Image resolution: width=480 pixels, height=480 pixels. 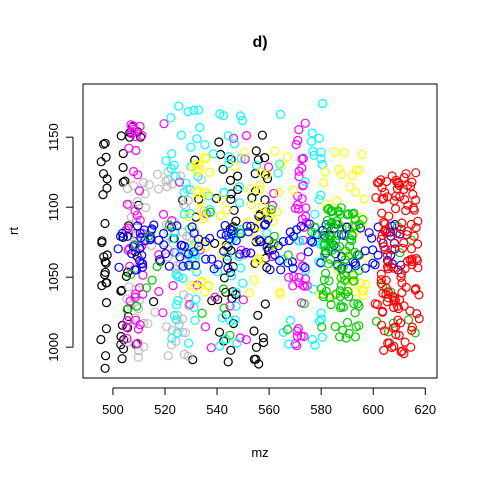 I want to click on y-axis-title: rt, so click(x=13, y=231).